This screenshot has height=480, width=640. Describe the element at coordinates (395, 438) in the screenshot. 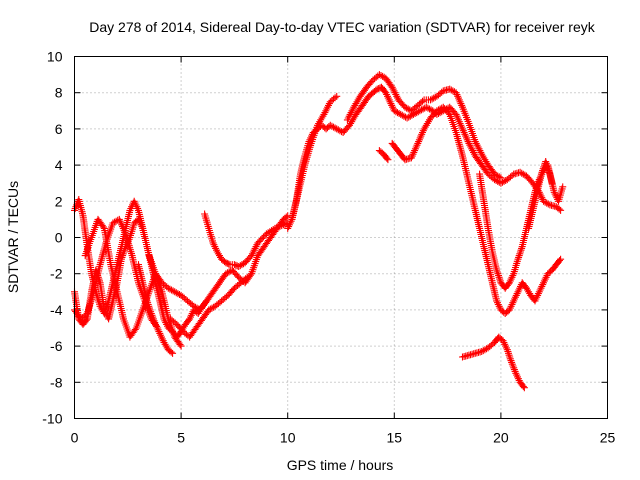

I see `x-tick-label: 15` at that location.